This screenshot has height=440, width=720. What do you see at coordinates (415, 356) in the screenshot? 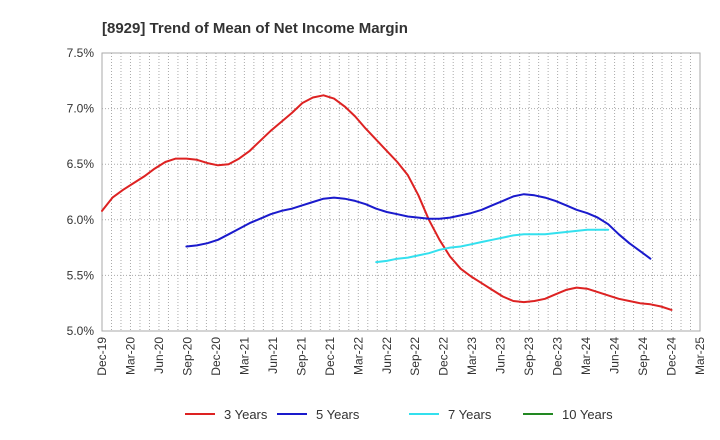
I see `x-tick-label: Sep-22` at bounding box center [415, 356].